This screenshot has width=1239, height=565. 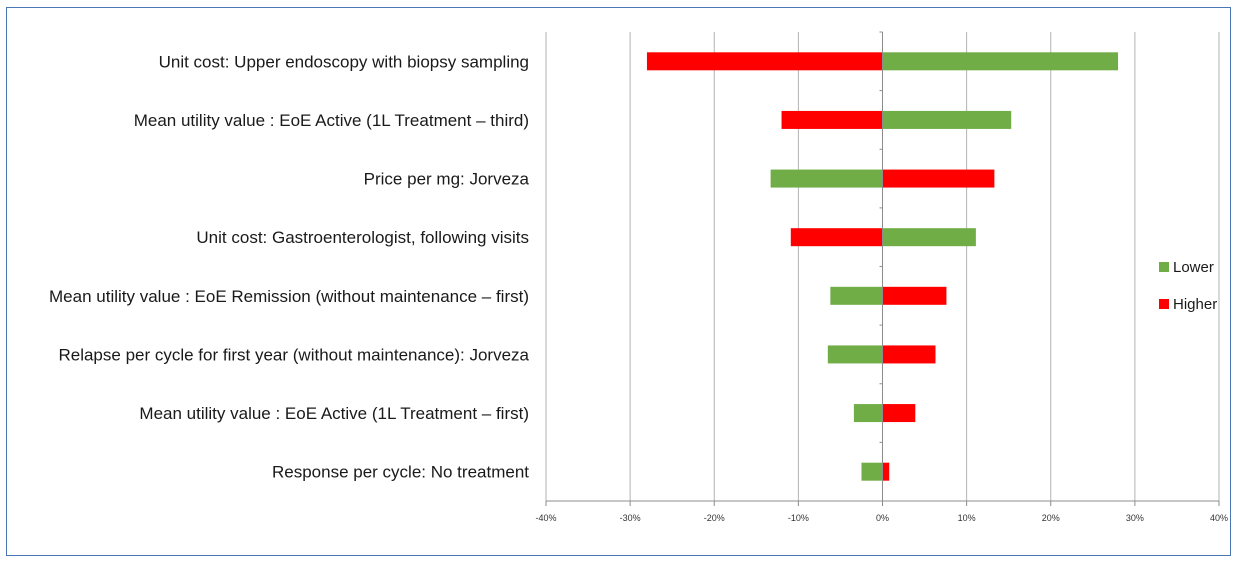 I want to click on x-tick-label: 10%, so click(x=967, y=518).